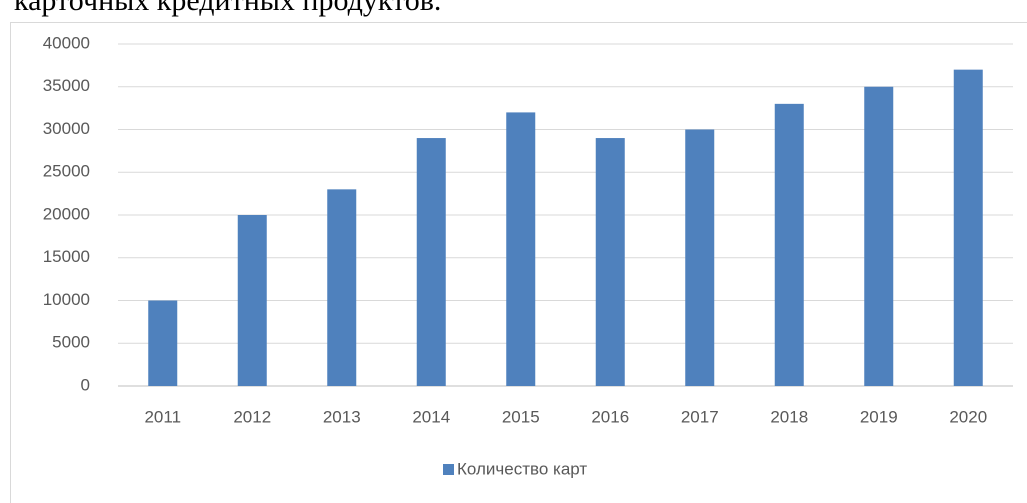 The image size is (1027, 503). What do you see at coordinates (66, 213) in the screenshot?
I see `y-tick-label: 20000` at bounding box center [66, 213].